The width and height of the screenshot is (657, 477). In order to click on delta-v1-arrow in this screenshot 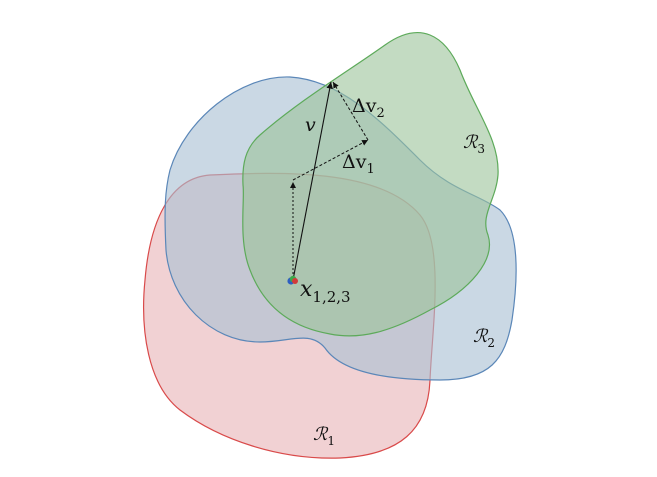, I will do `click(330, 160)`.